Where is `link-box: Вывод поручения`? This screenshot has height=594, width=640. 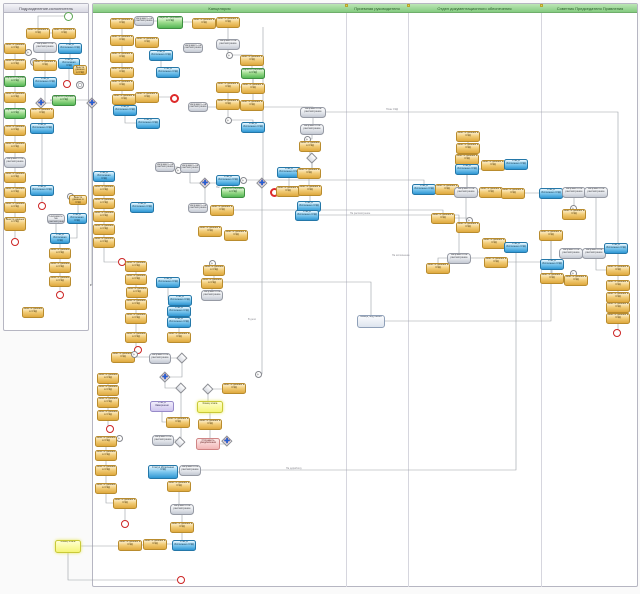 link-box: Вывод поручения is located at coordinates (371, 321).